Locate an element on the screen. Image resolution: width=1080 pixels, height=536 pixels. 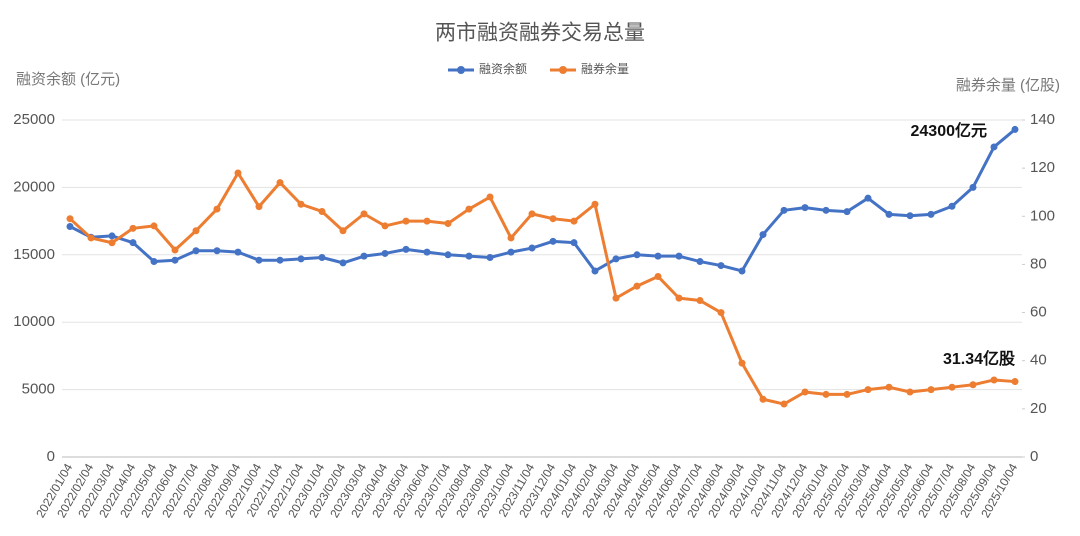
y2-axis-label: 融券余量 (亿股) is located at coordinates (1008, 85).